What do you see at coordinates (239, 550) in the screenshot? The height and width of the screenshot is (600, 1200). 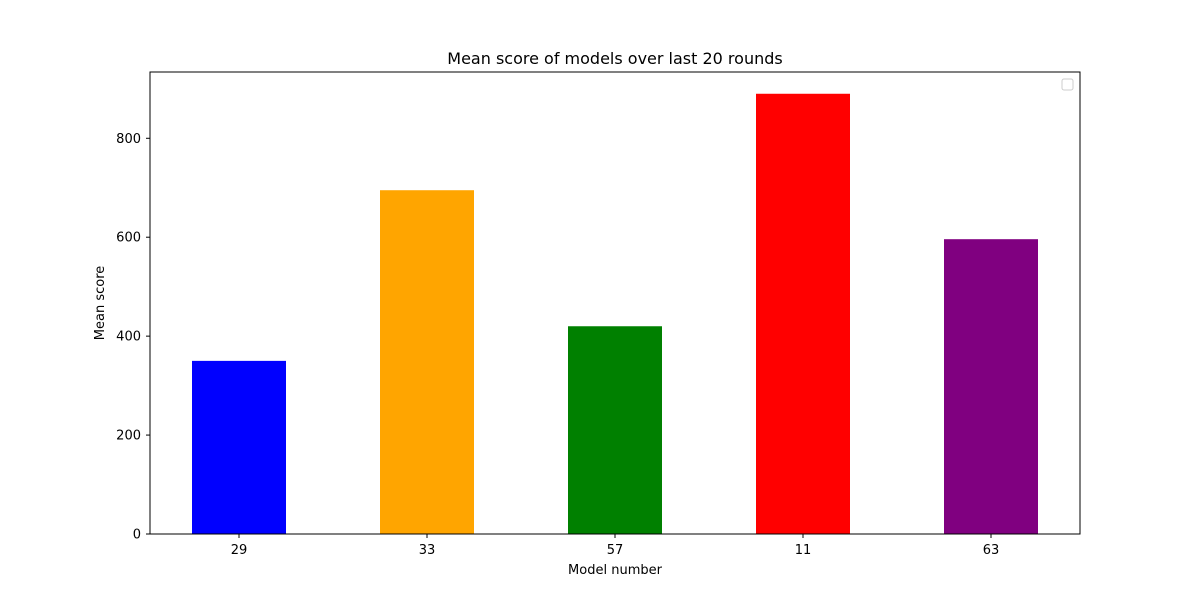 I see `x-tick-label-29: 29` at bounding box center [239, 550].